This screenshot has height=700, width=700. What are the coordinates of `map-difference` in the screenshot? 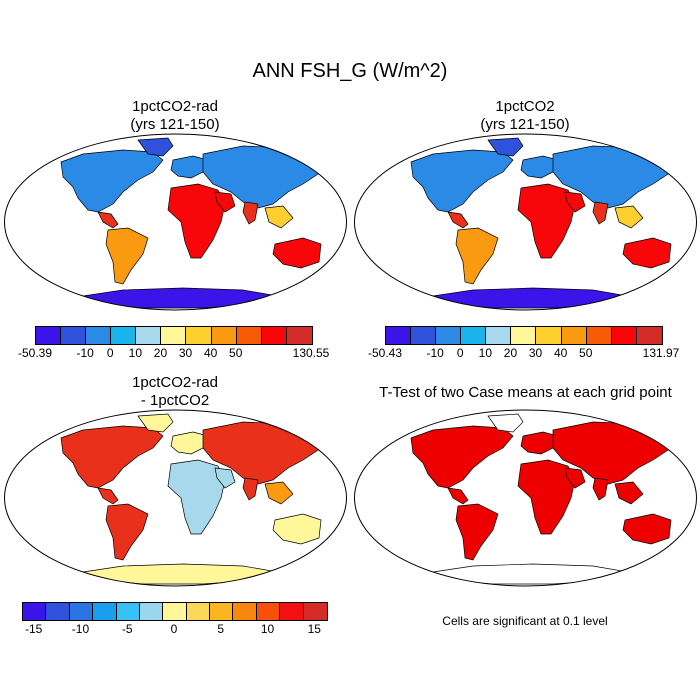 It's located at (175, 498).